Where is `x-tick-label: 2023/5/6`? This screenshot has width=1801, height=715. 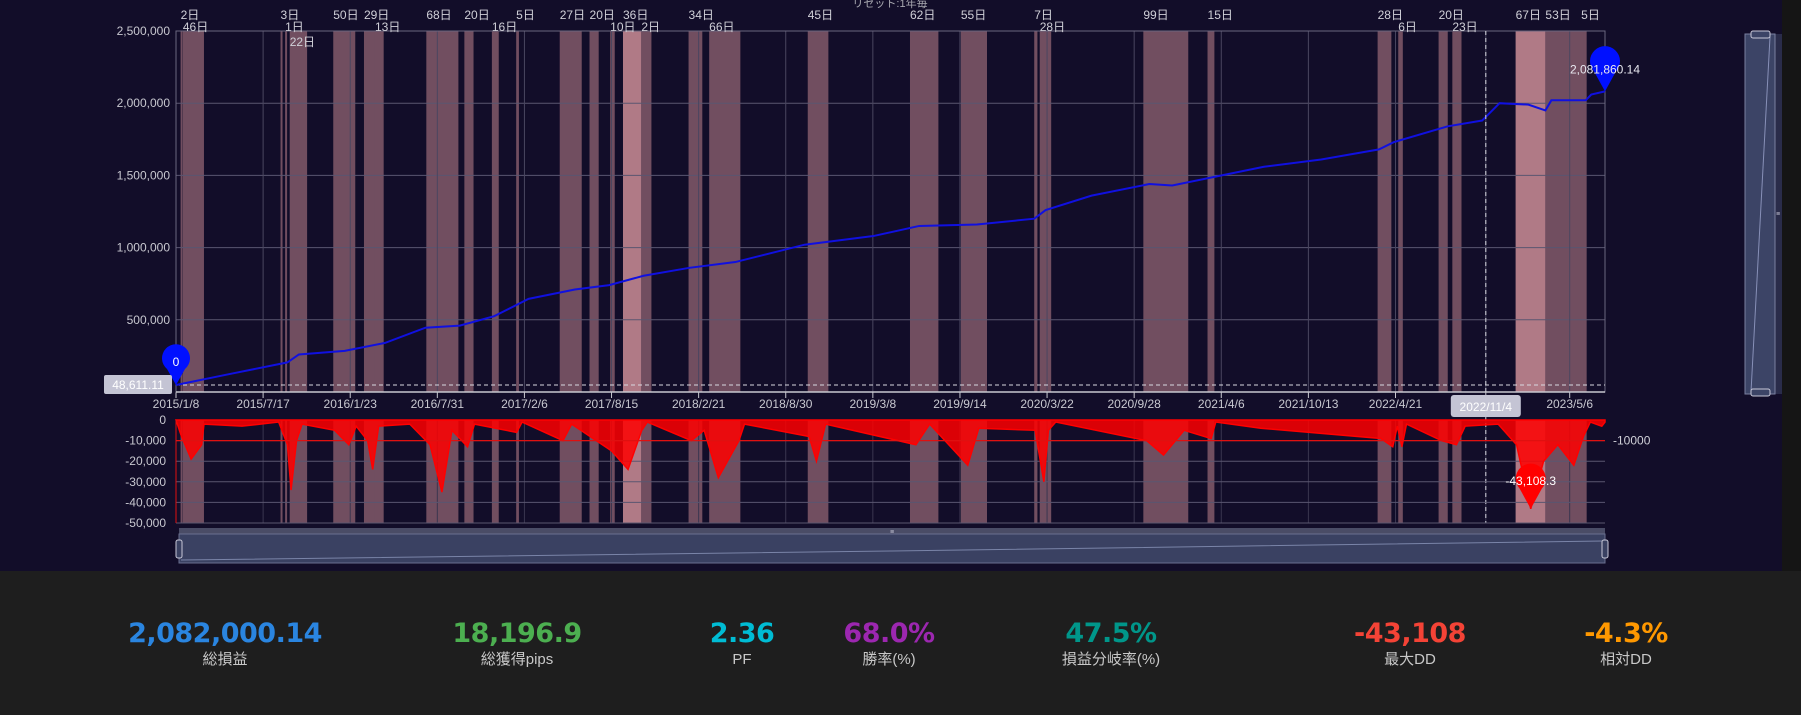 x-tick-label: 2023/5/6 is located at coordinates (1569, 404).